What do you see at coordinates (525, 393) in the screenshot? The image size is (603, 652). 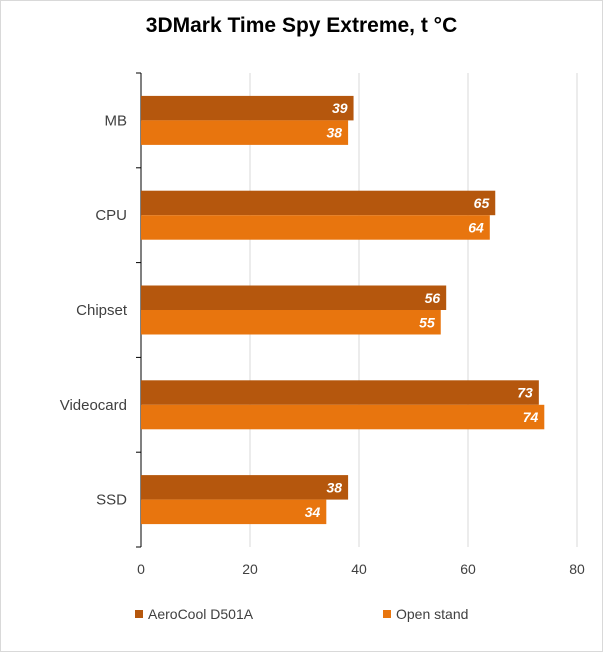 I see `data-label-videocard-series-1: 73` at bounding box center [525, 393].